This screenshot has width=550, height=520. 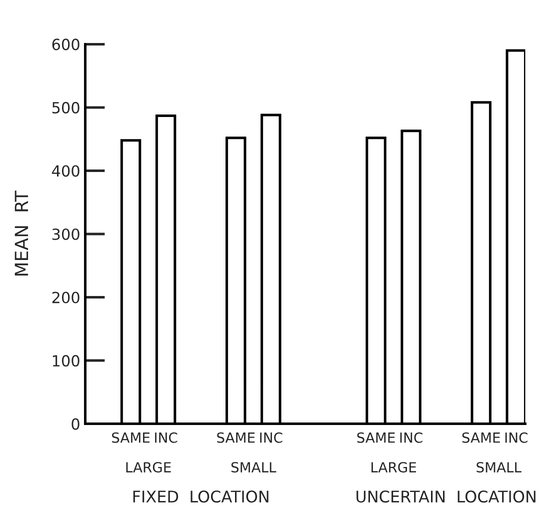 I want to click on y-tick-label: 100, so click(x=66, y=361).